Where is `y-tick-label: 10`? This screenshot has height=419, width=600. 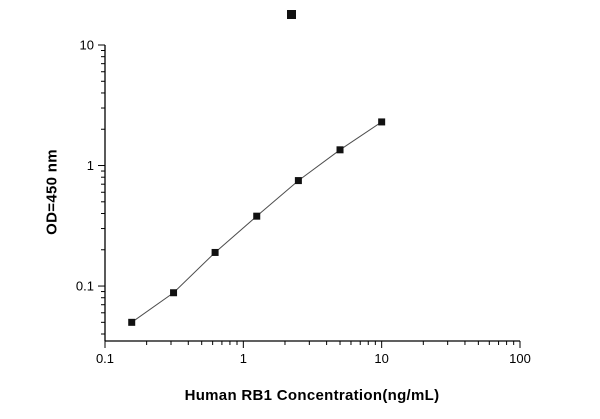 y-tick-label: 10 is located at coordinates (87, 45).